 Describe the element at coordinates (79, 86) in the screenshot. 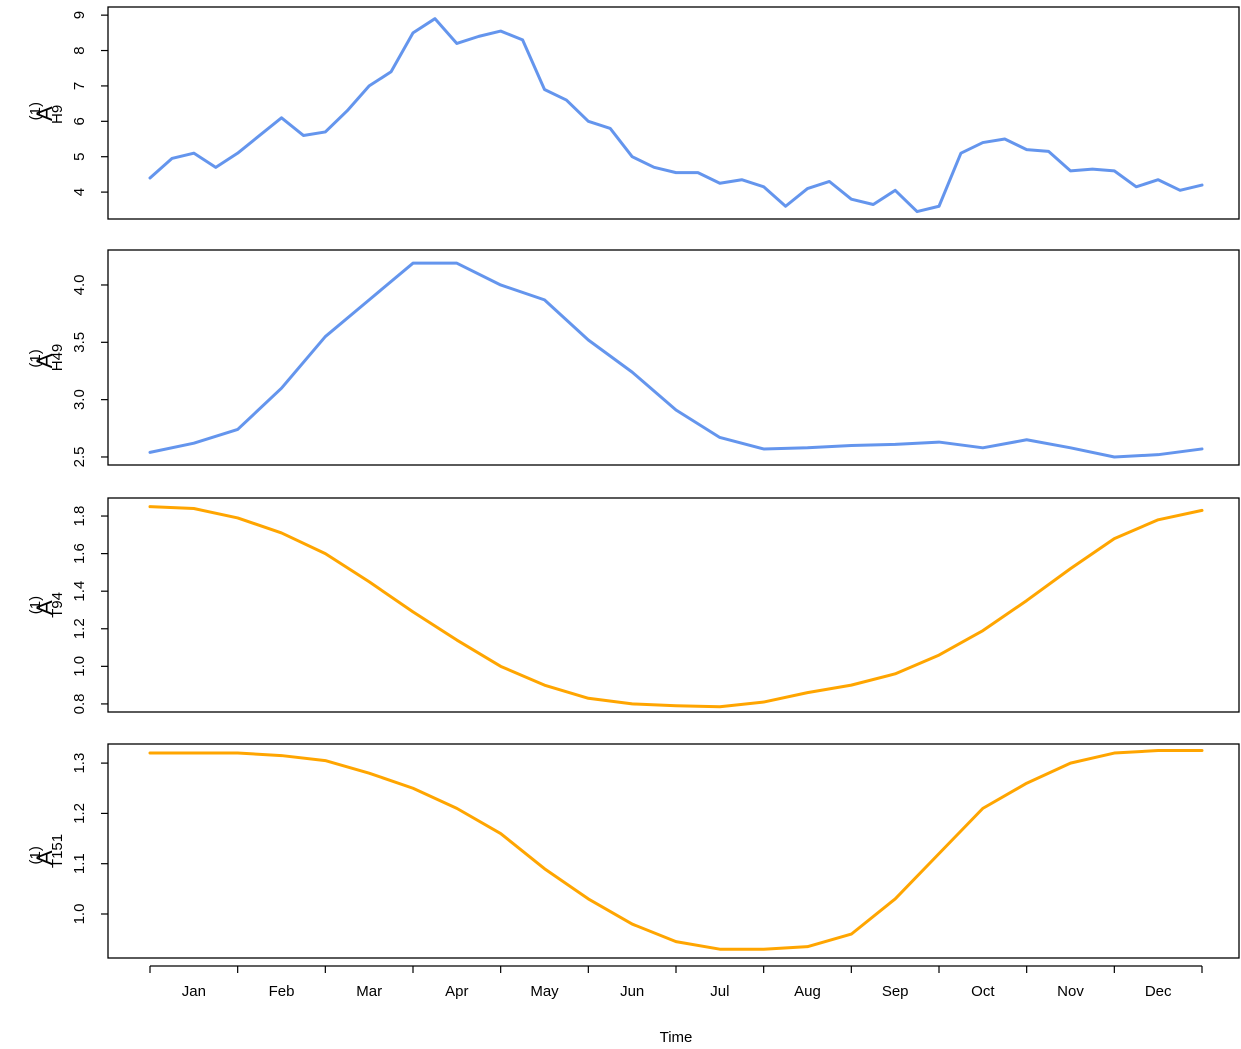

I see `y-tick-label: 7` at that location.